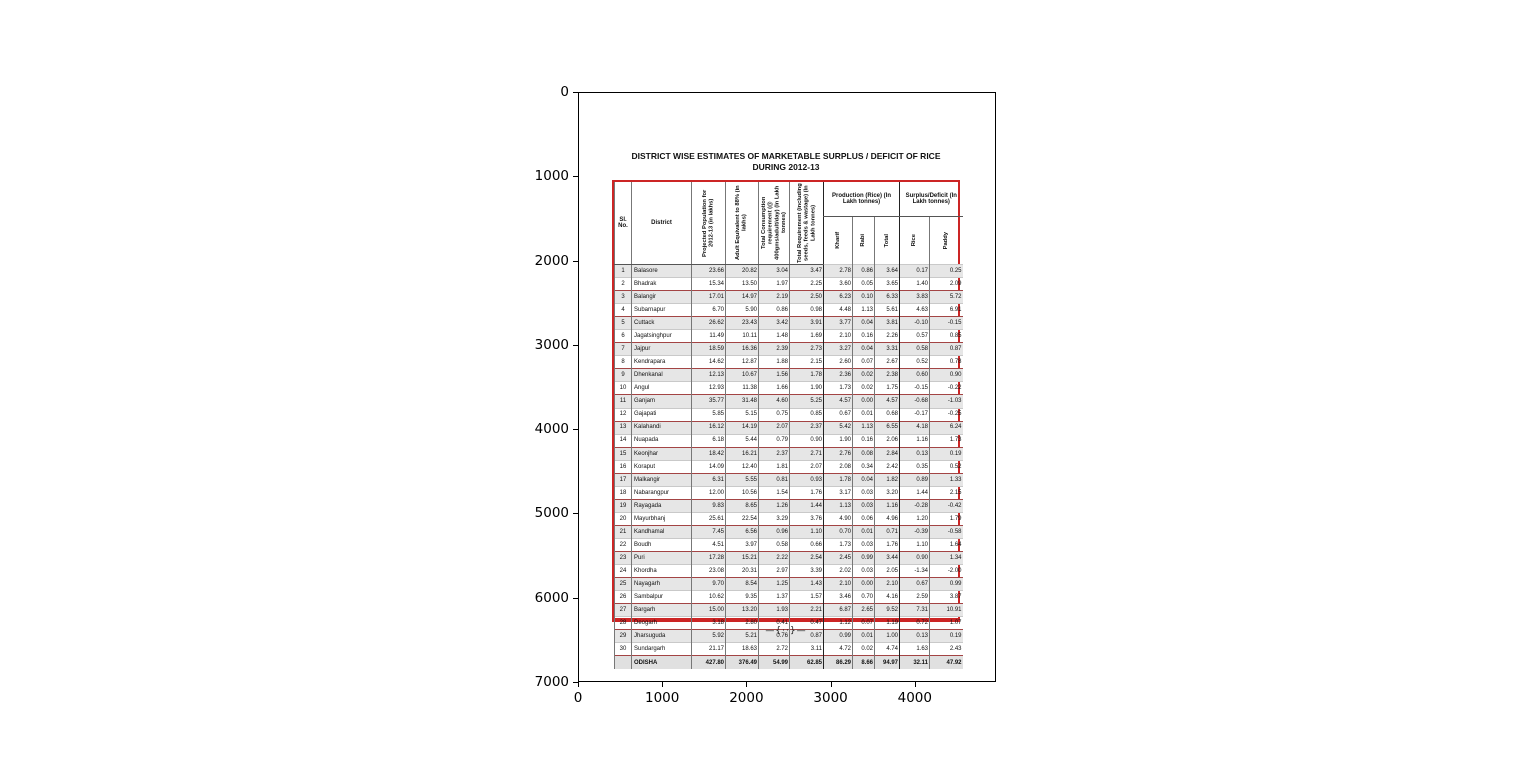  I want to click on value-cell: 1.34, so click(946, 558).